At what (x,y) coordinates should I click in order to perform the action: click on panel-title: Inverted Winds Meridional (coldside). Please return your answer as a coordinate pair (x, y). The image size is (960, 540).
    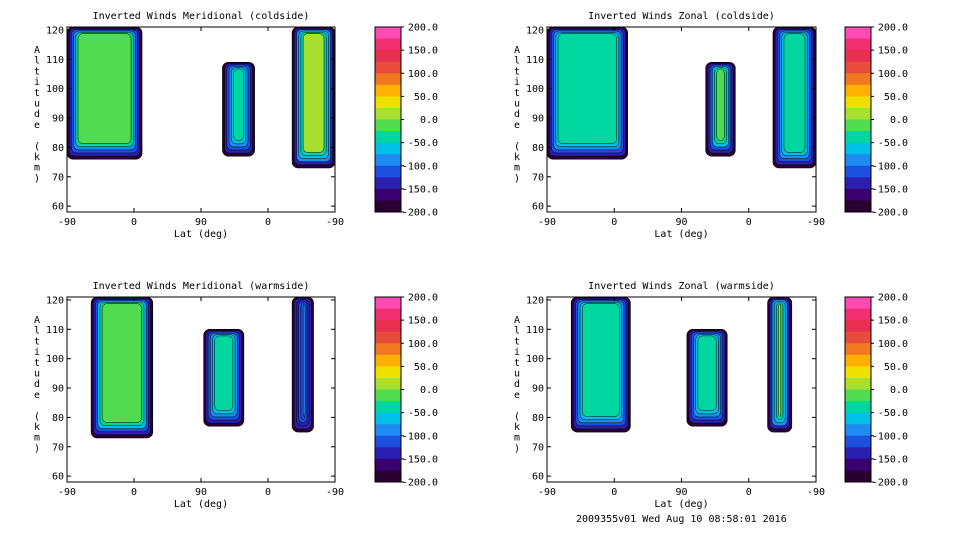
    Looking at the image, I should click on (201, 16).